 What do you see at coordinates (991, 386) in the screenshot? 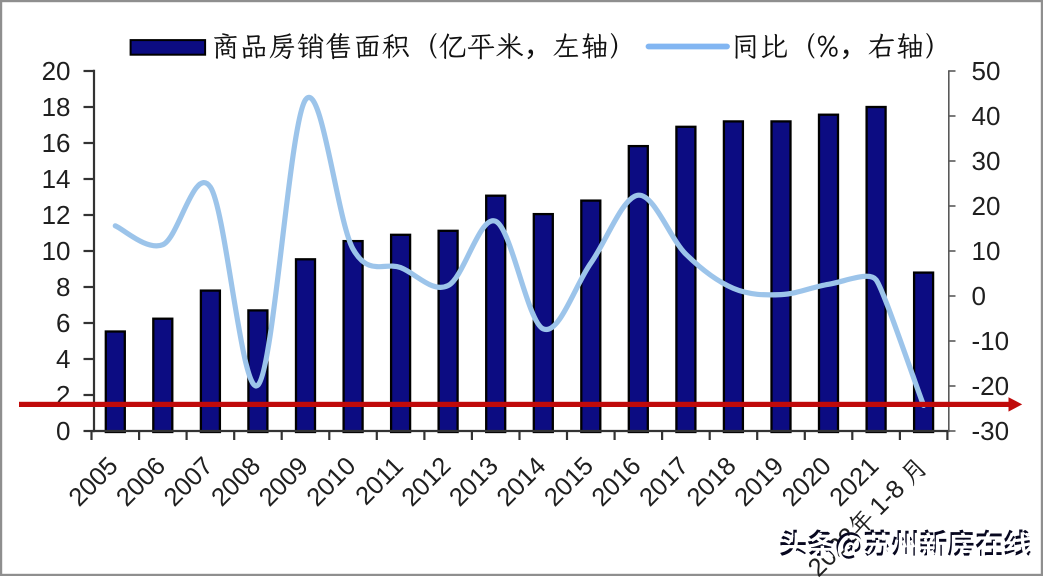
I see `svg-text: -20` at bounding box center [991, 386].